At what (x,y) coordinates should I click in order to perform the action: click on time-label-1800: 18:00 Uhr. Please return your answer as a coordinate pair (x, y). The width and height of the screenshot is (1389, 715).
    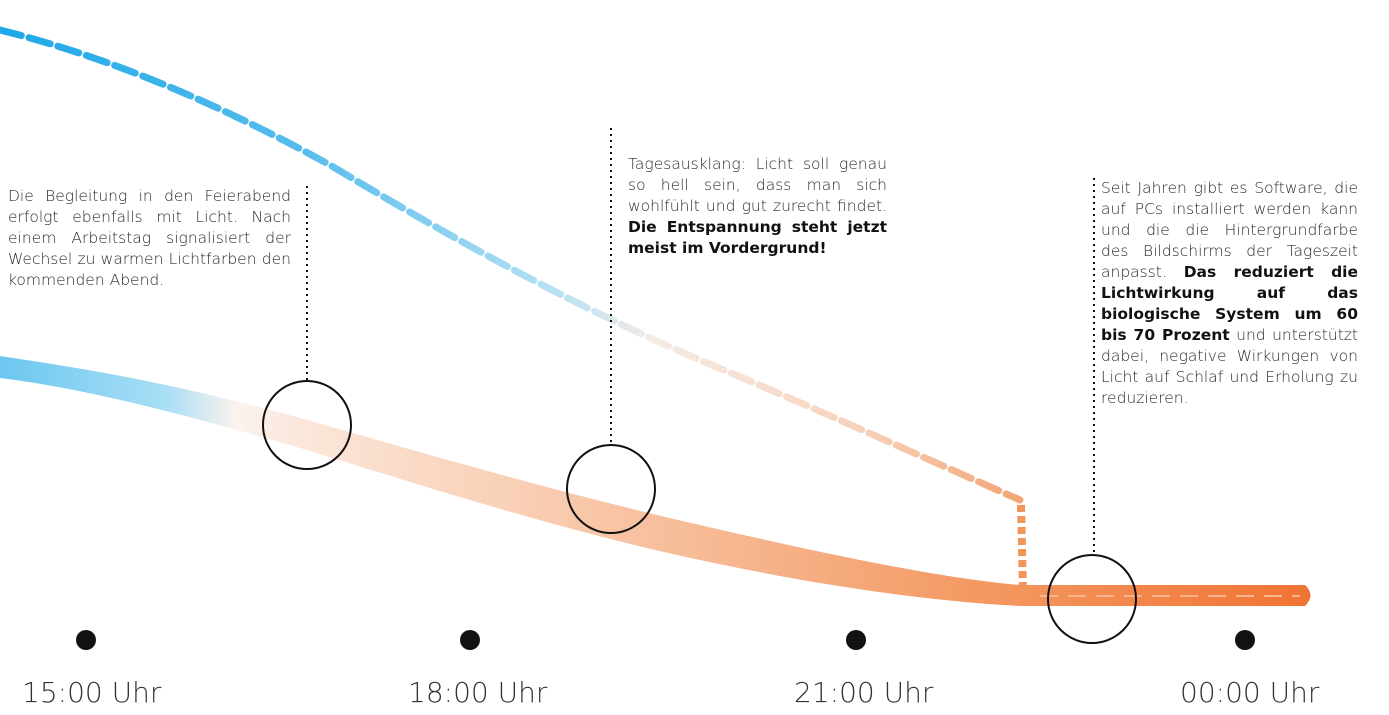
    Looking at the image, I should click on (478, 692).